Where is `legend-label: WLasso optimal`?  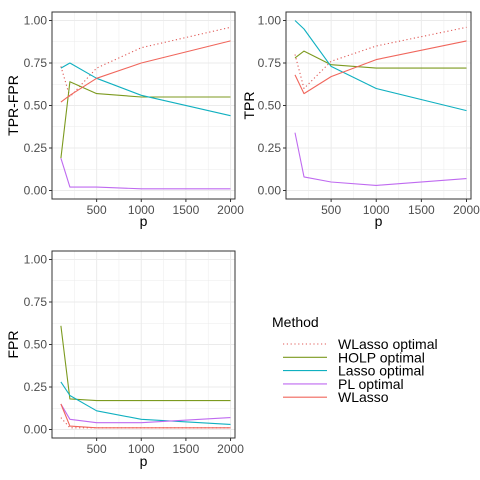
legend-label: WLasso optimal is located at coordinates (388, 344).